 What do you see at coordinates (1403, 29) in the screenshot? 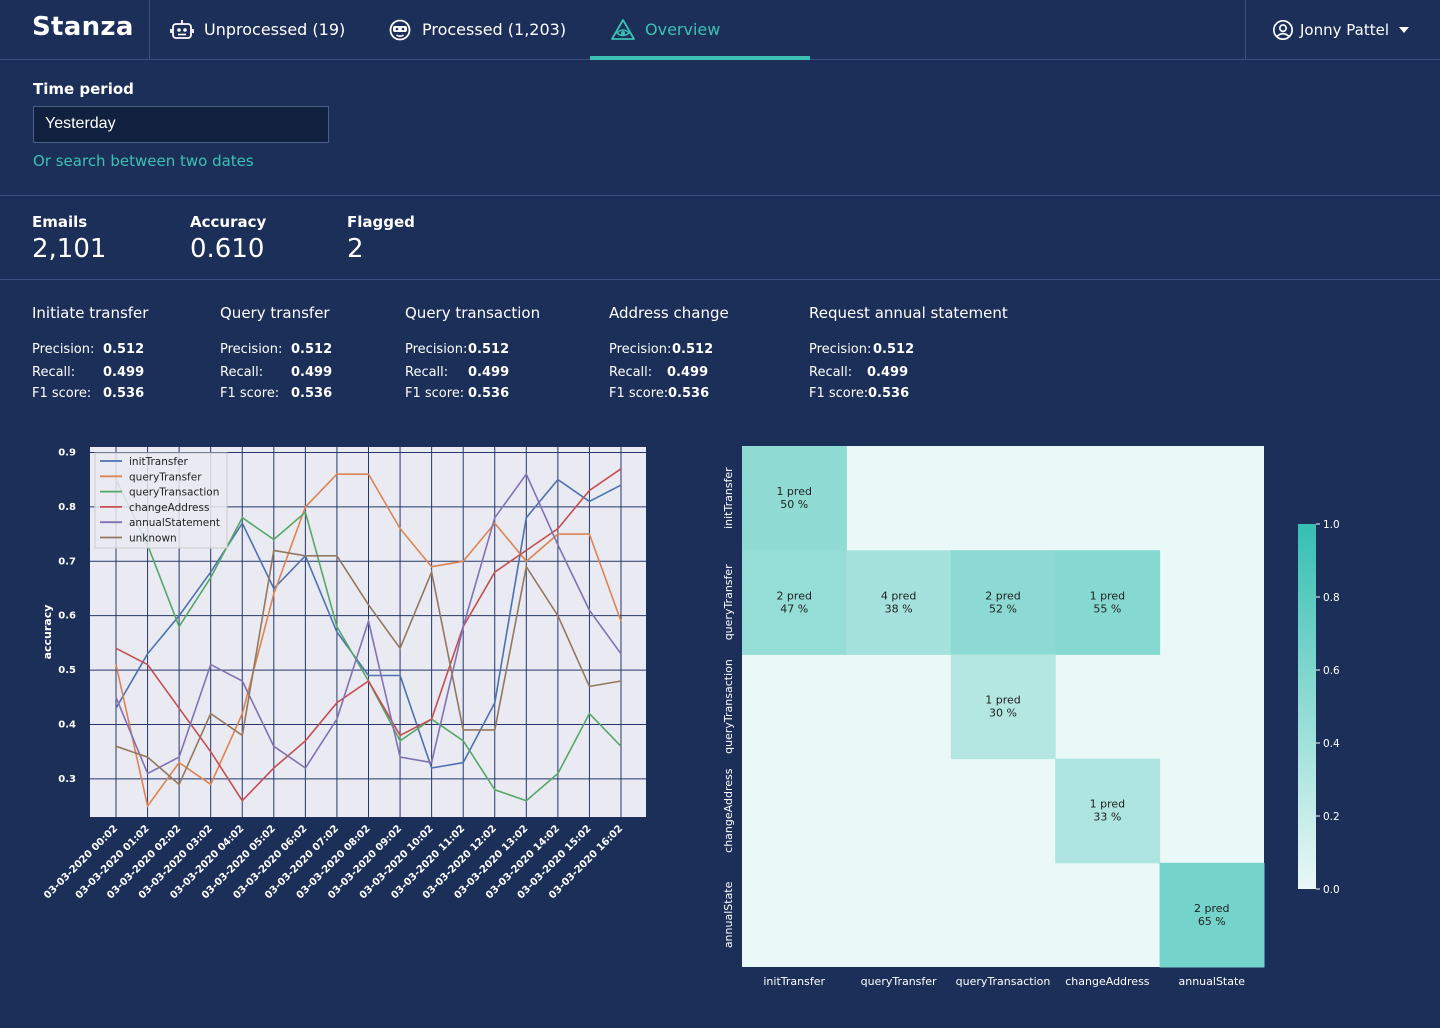
I see `chevron-down-icon` at bounding box center [1403, 29].